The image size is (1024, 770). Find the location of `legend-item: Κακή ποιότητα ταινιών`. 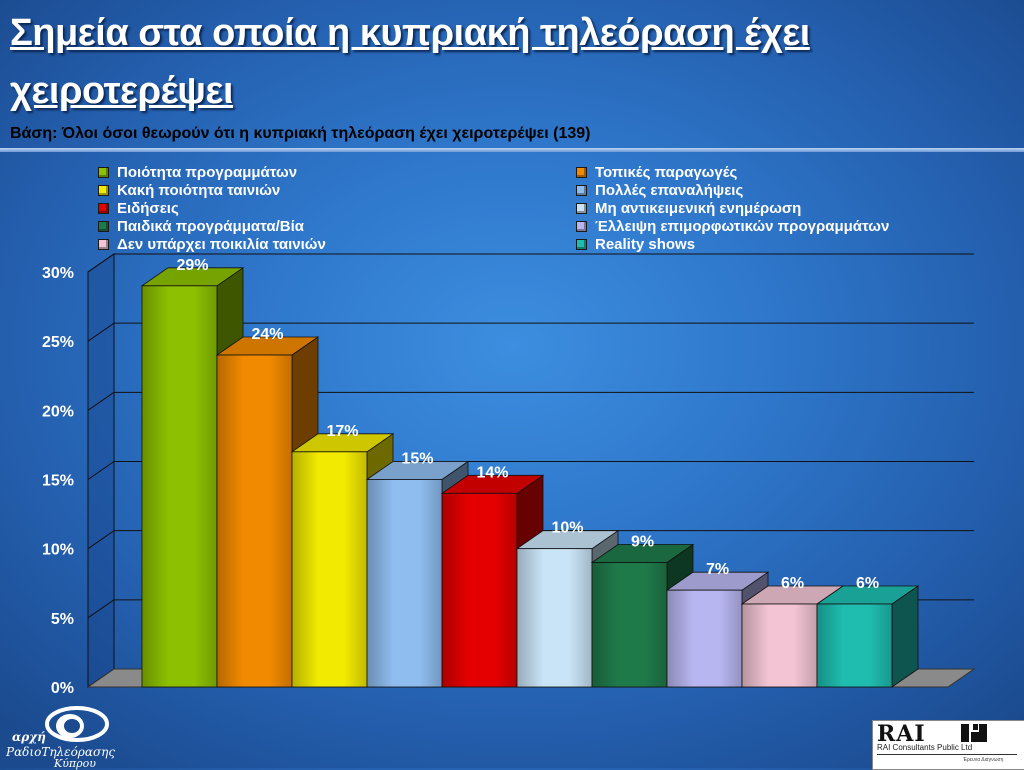

legend-item: Κακή ποιότητα ταινιών is located at coordinates (189, 190).